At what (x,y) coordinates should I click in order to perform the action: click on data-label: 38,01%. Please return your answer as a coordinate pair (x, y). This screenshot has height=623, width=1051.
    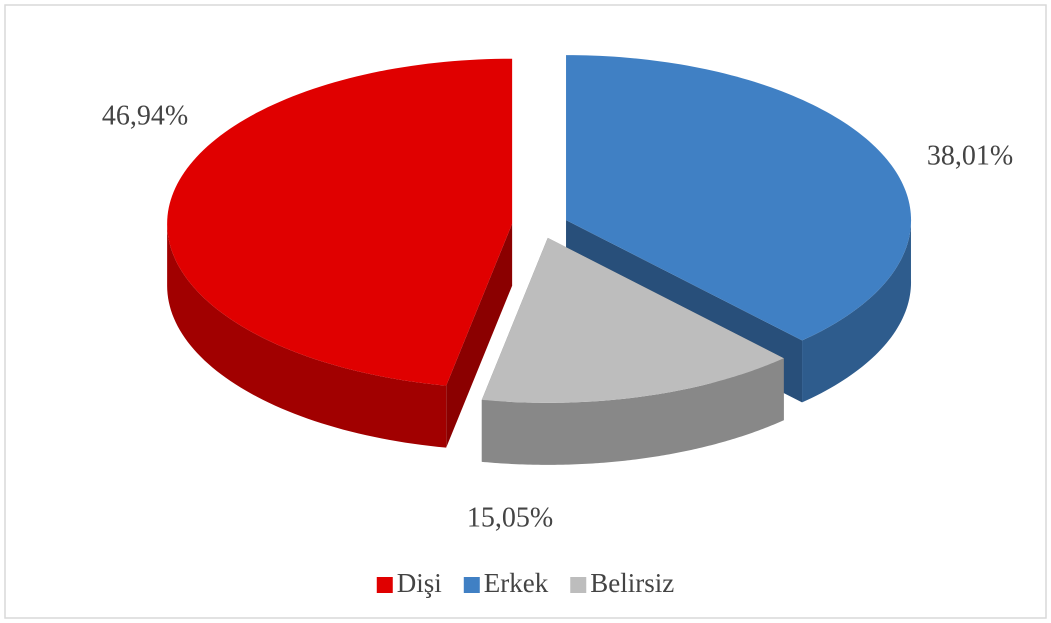
    Looking at the image, I should click on (970, 155).